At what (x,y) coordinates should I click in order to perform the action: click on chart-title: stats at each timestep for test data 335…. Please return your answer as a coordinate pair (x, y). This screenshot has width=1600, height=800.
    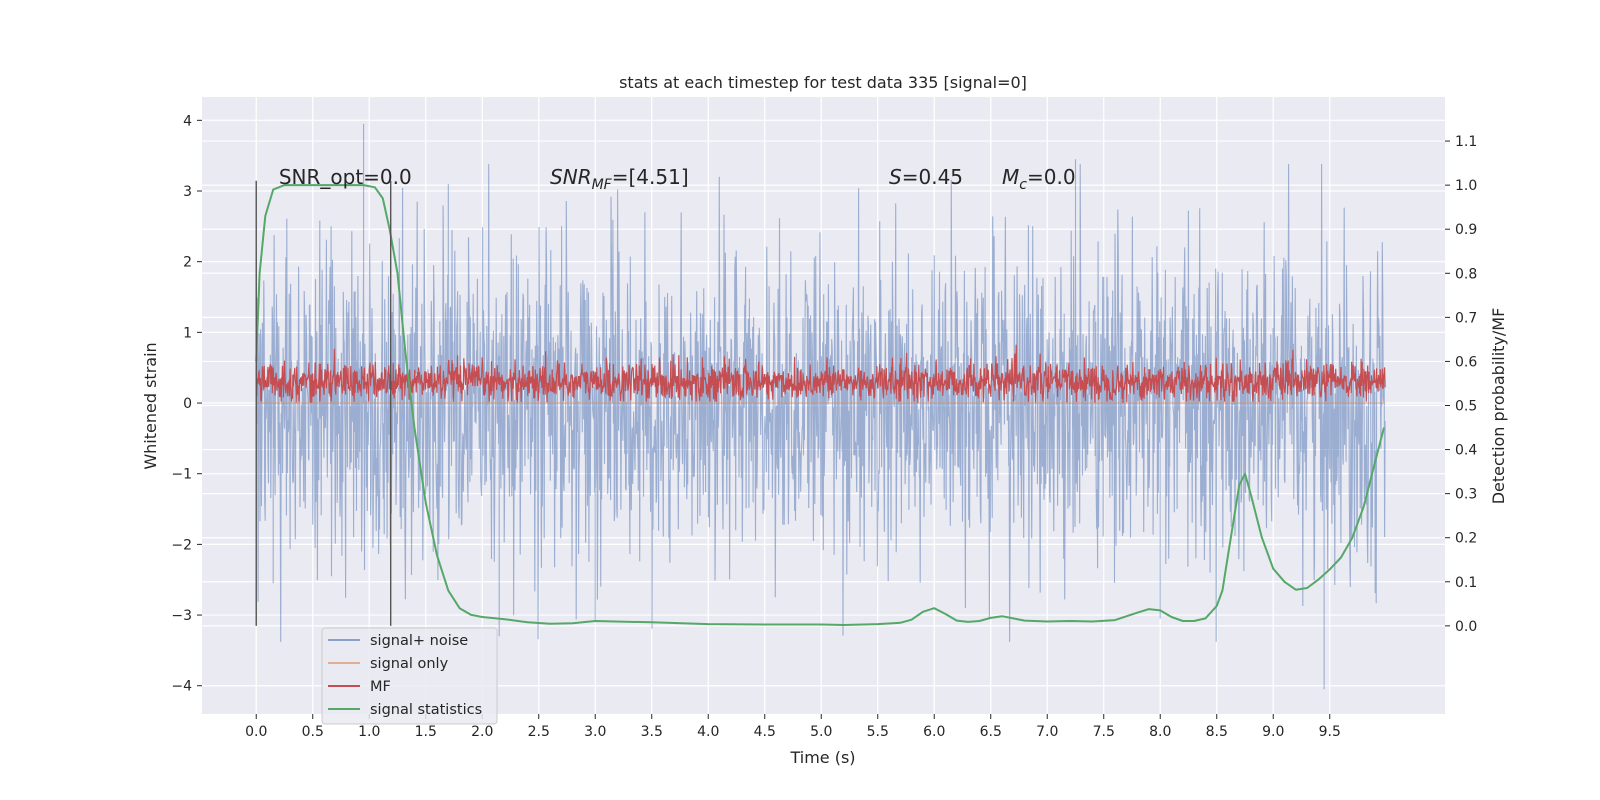
    Looking at the image, I should click on (823, 82).